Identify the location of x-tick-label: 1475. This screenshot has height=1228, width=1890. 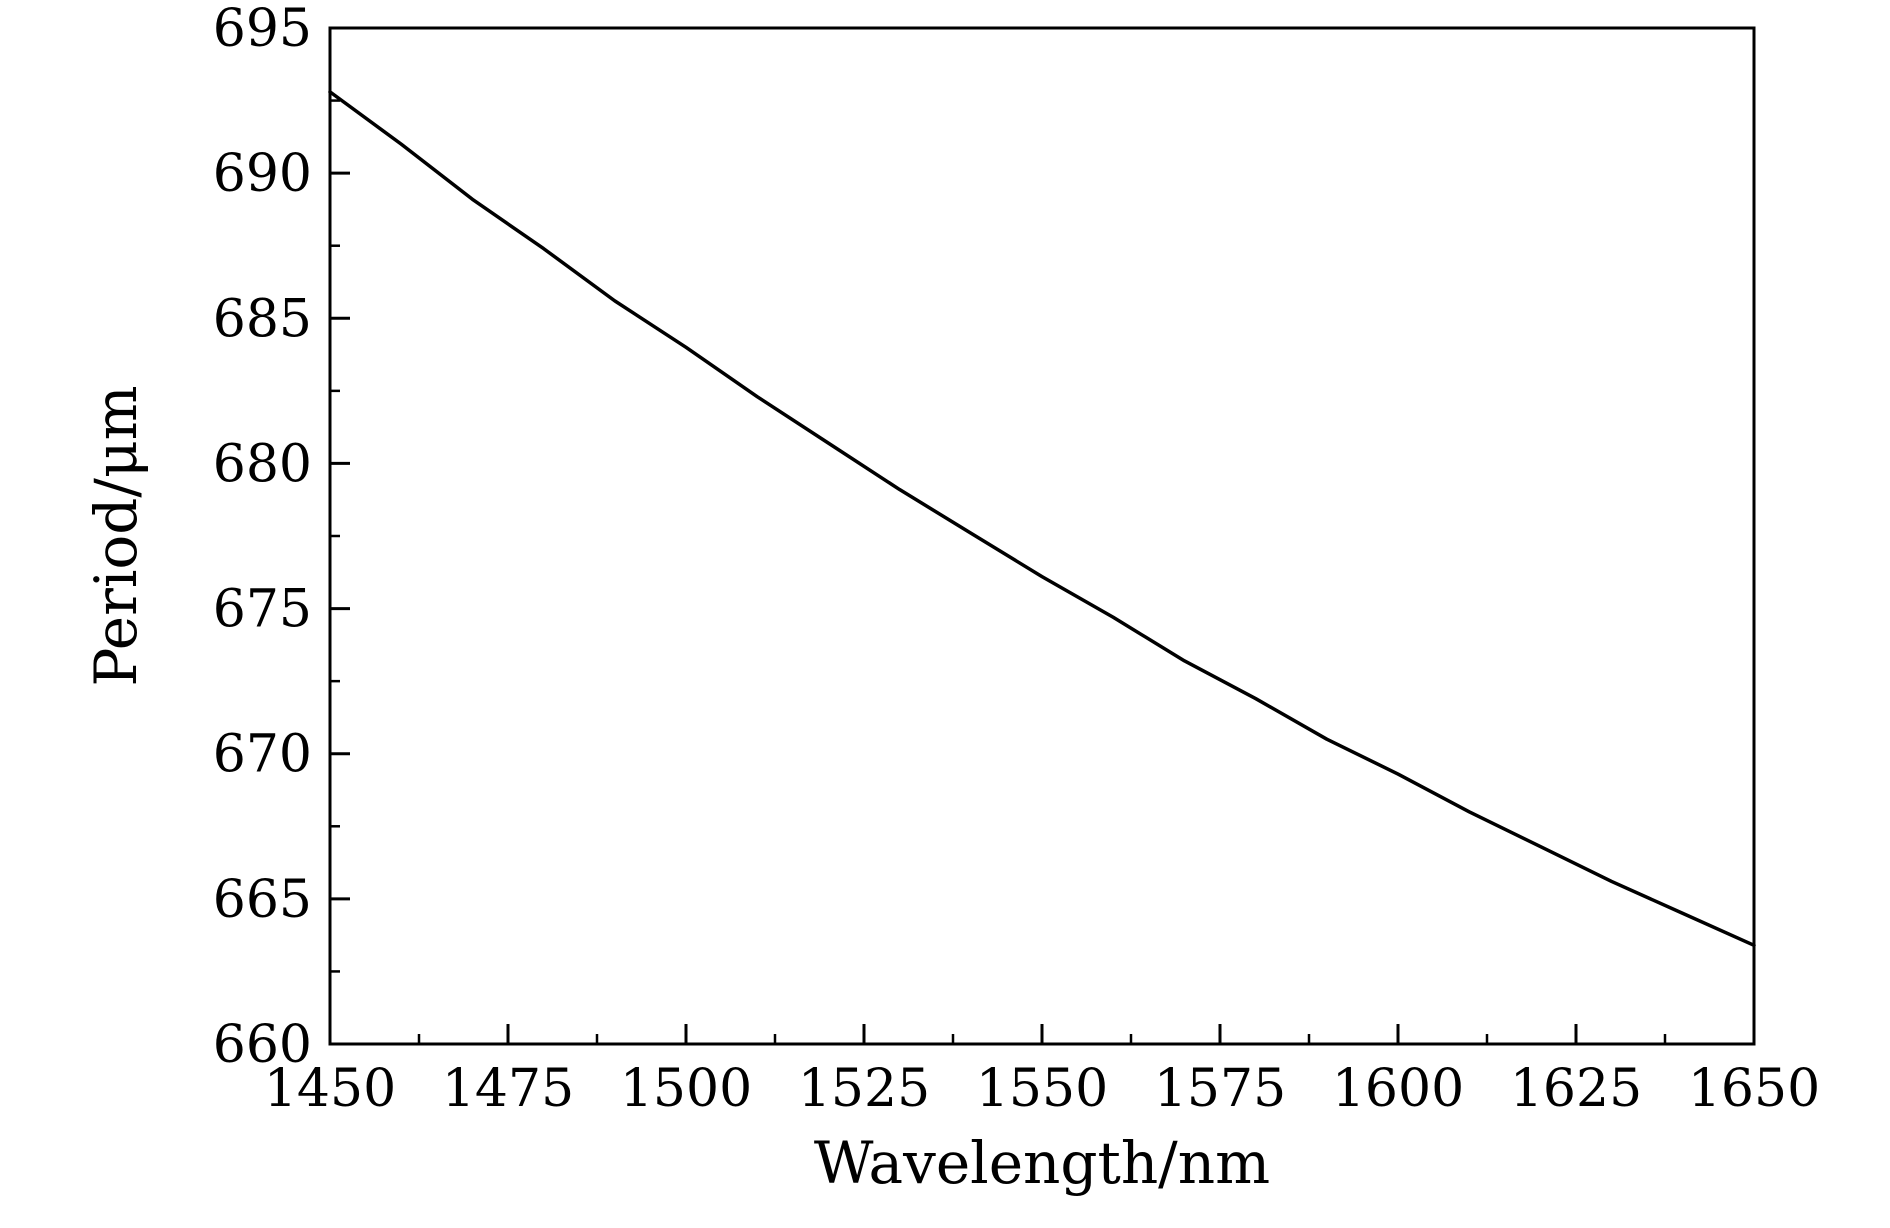
(508, 1089).